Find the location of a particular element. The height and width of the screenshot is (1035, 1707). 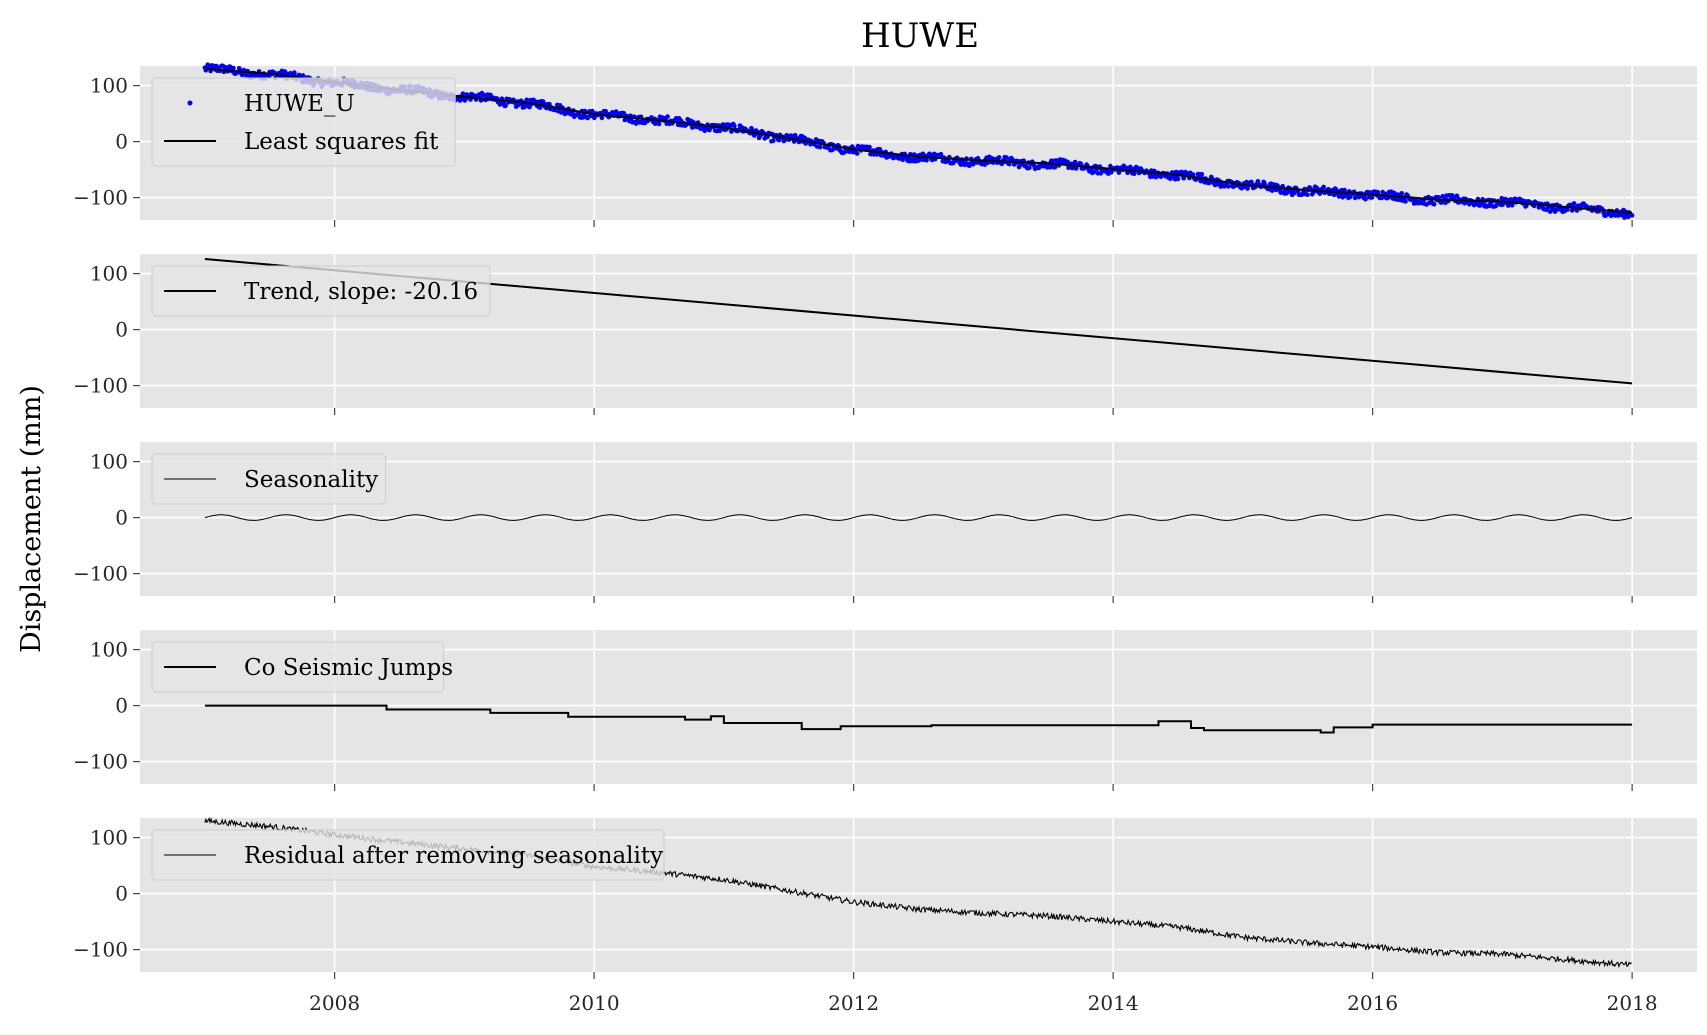

legend-label: Trend, slope: -20.16 is located at coordinates (361, 292).